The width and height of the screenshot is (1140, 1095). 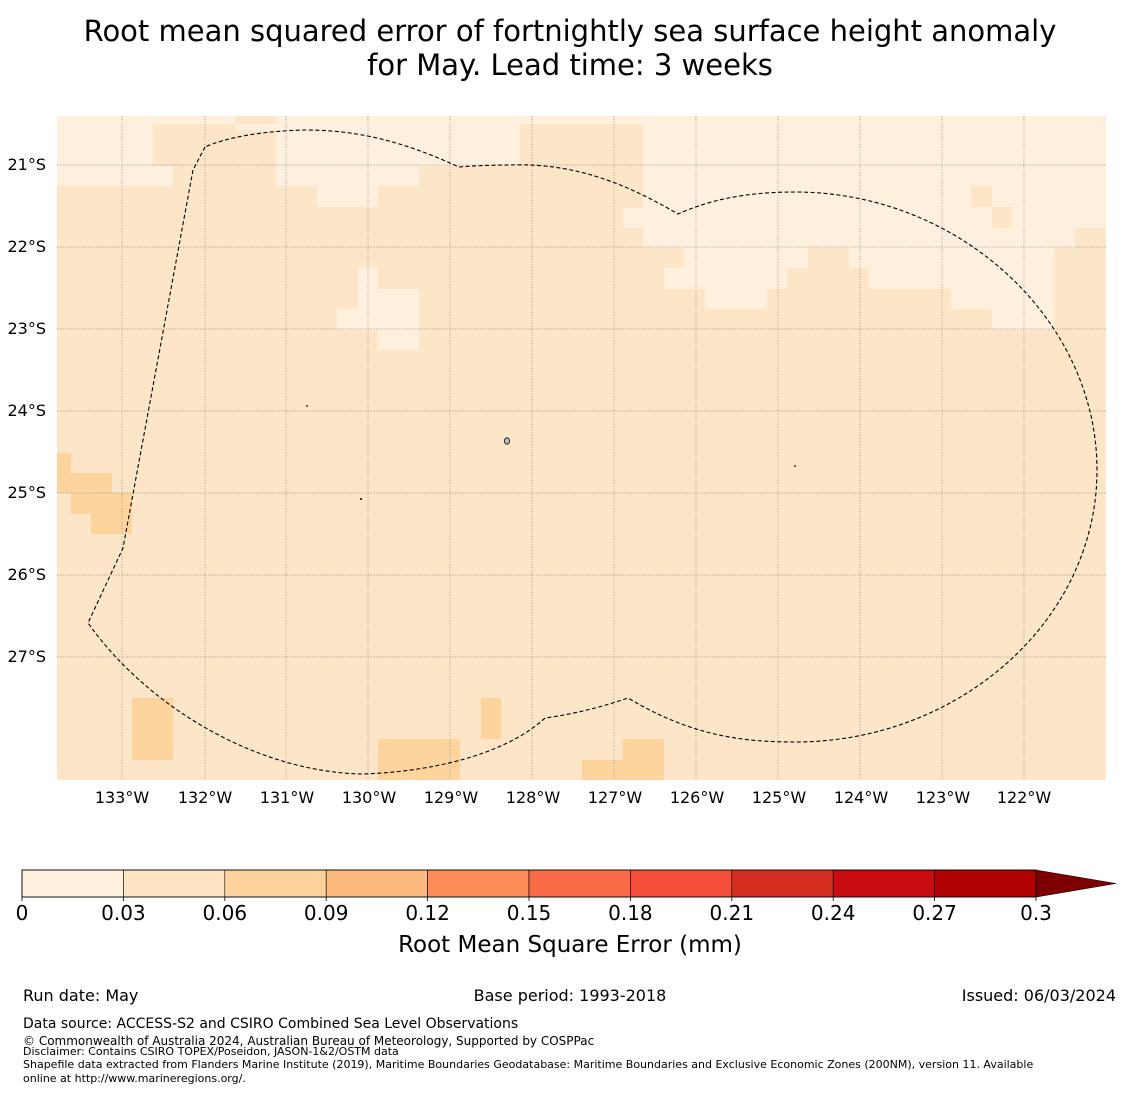 What do you see at coordinates (26, 164) in the screenshot?
I see `latitude-tick-label: 21°S` at bounding box center [26, 164].